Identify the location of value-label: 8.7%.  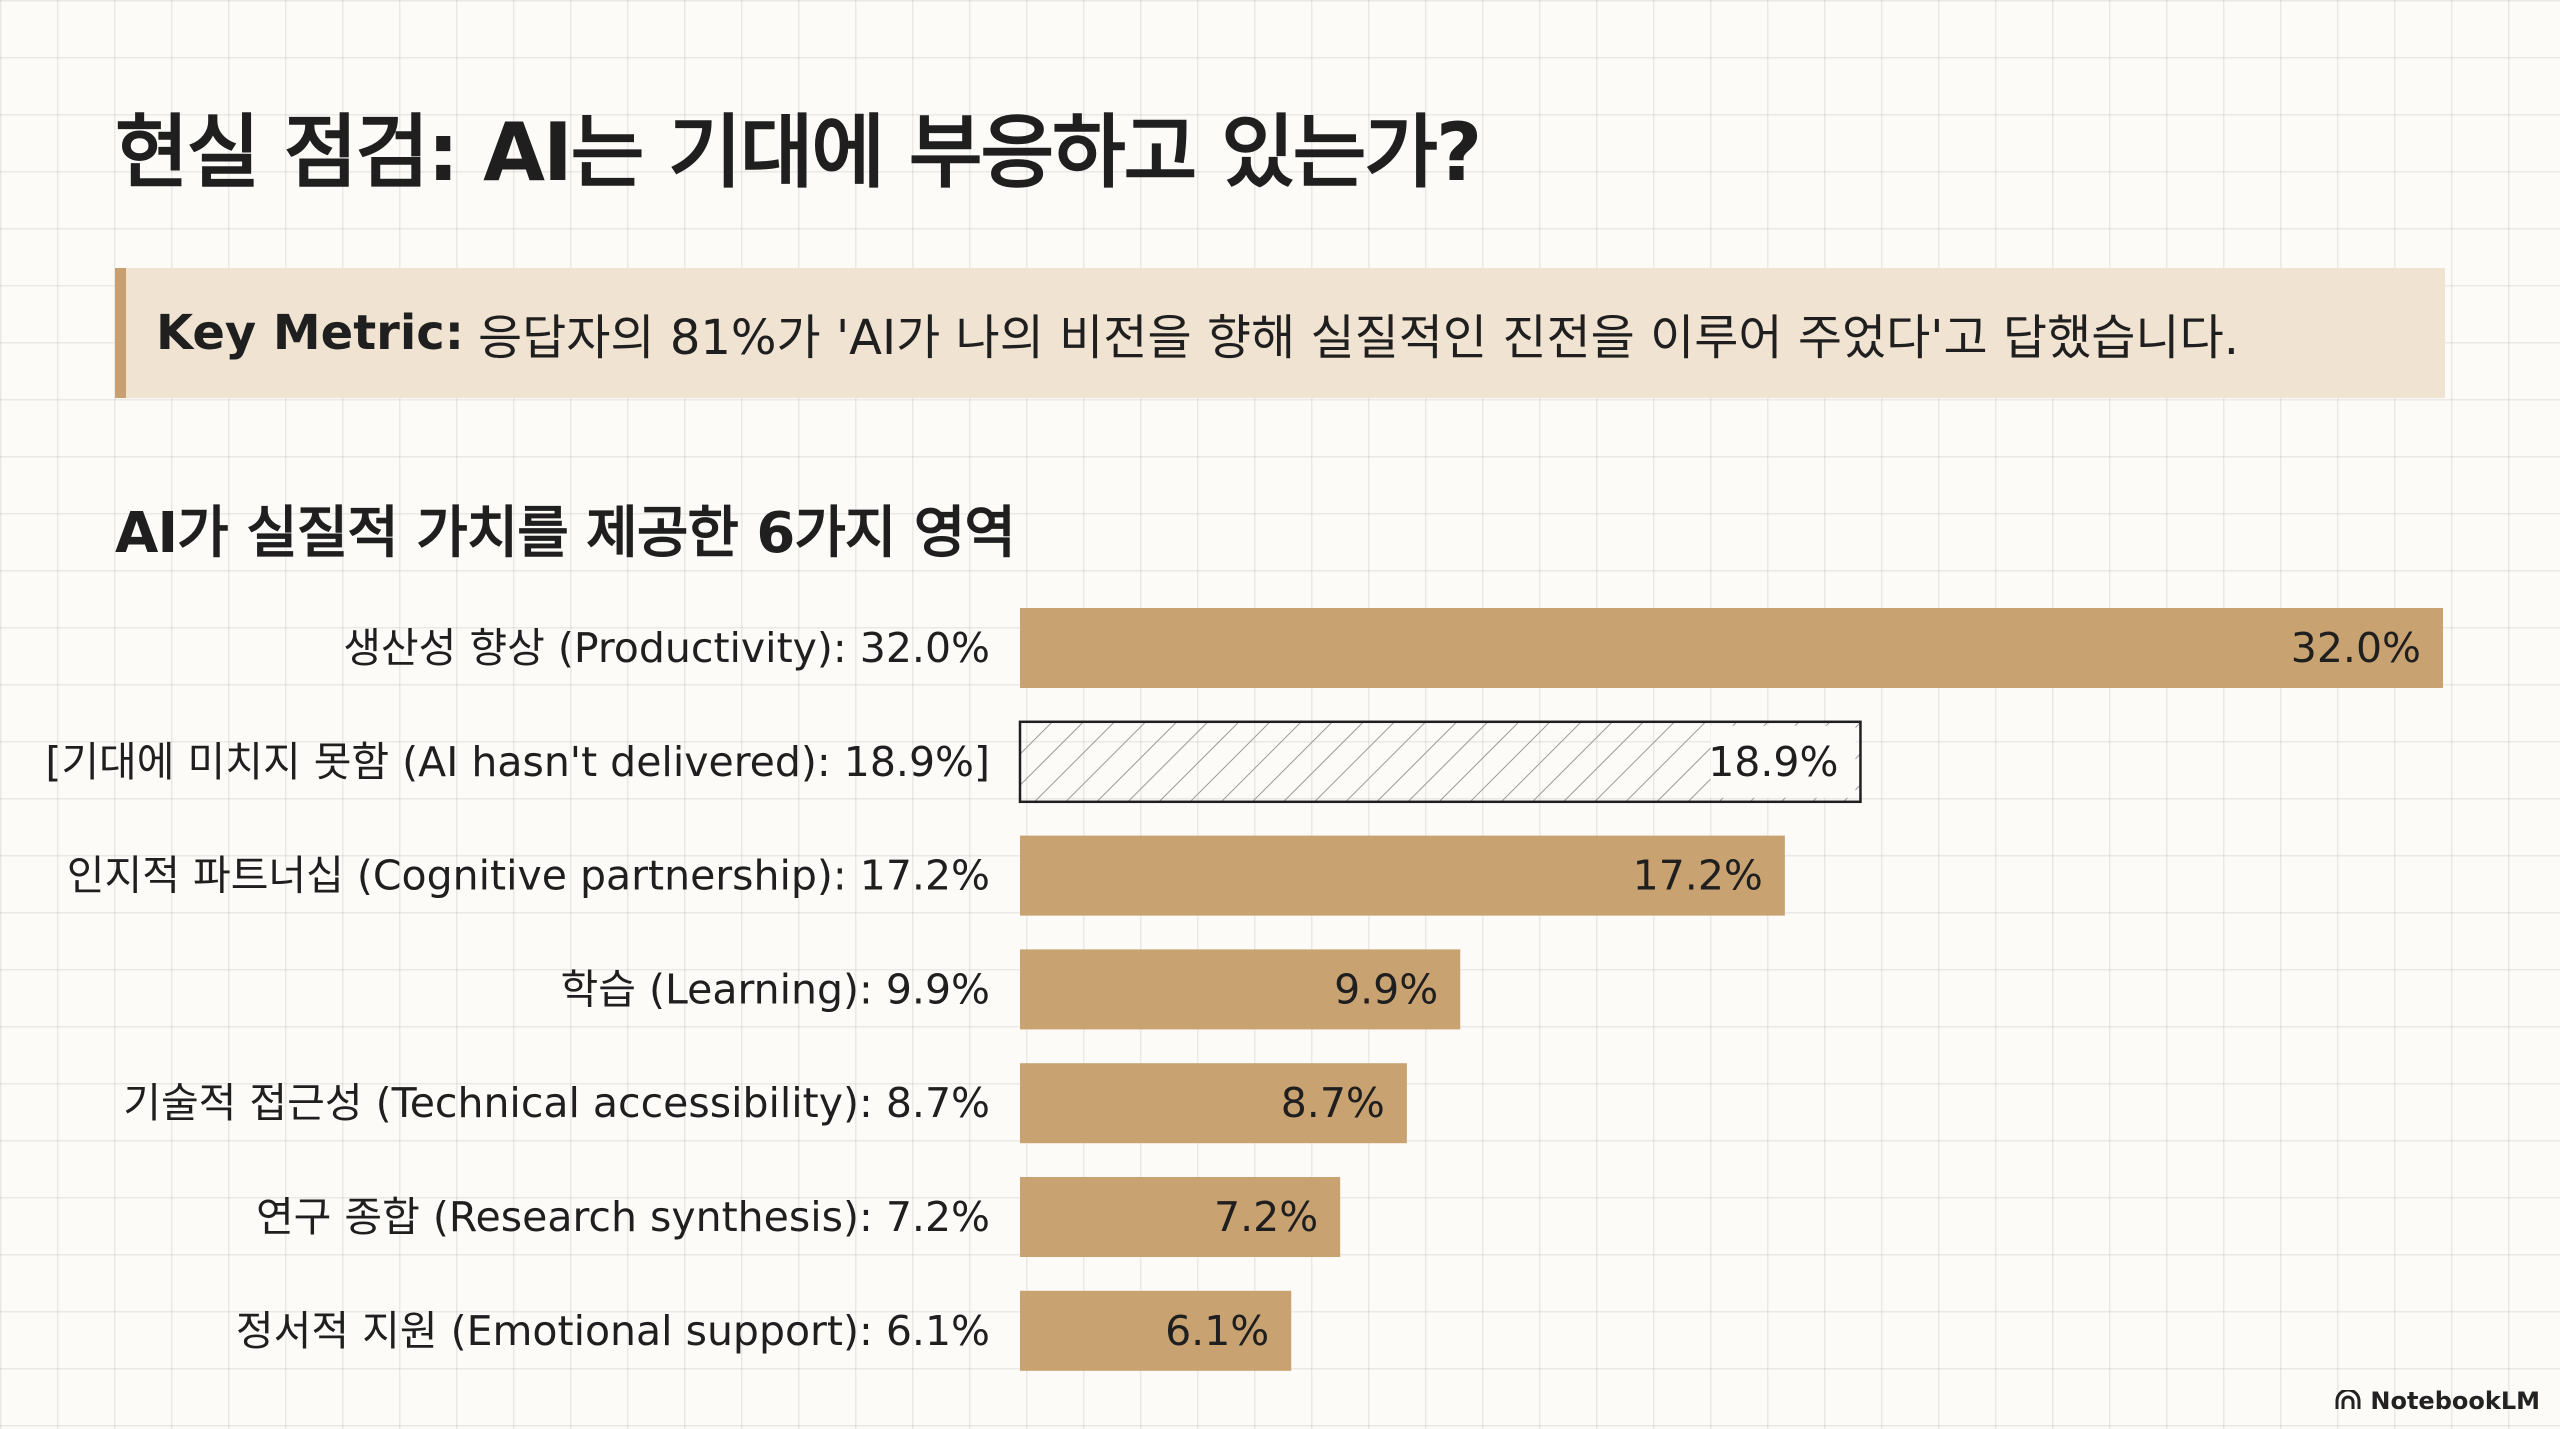
(1333, 1103).